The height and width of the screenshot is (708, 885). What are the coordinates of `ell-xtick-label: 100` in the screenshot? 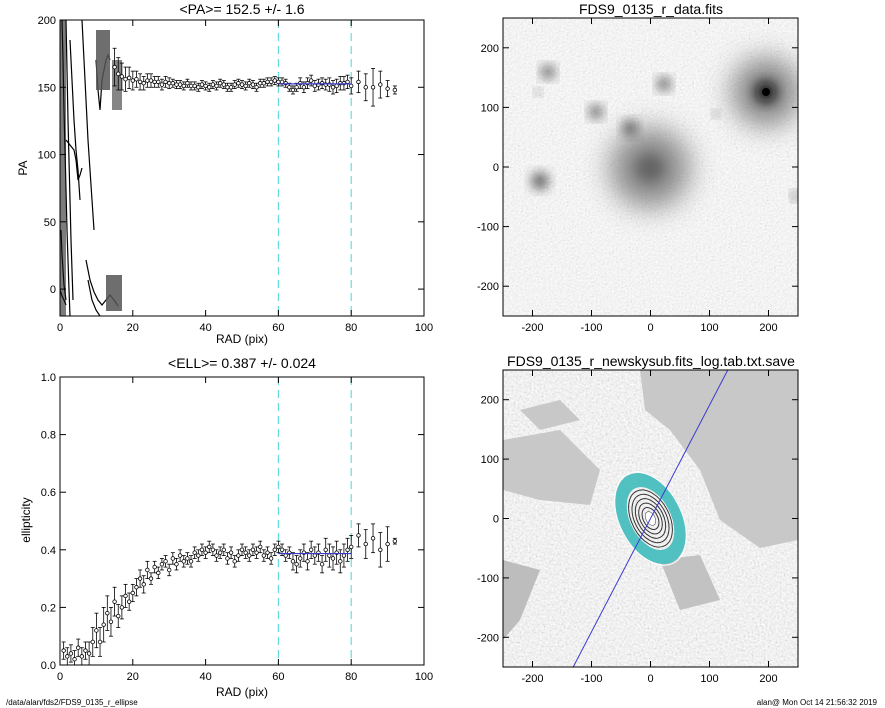 It's located at (424, 677).